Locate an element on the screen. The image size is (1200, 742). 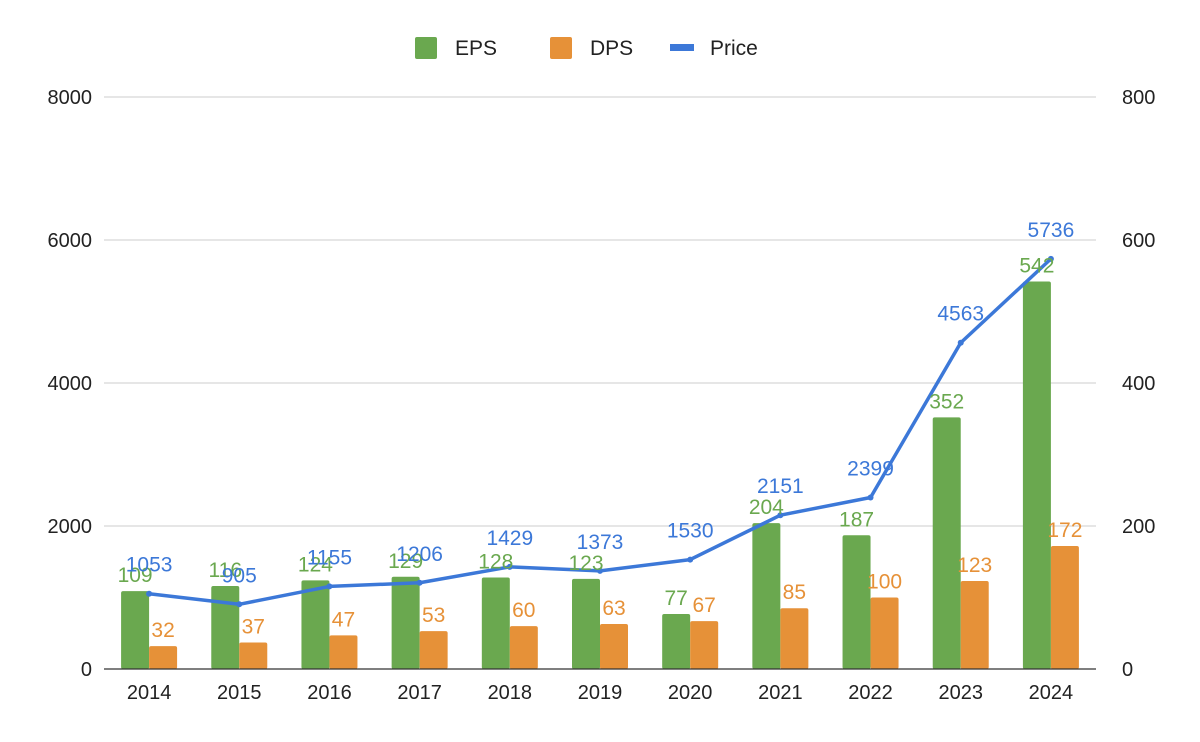
x-tick-label: 2023 is located at coordinates (960, 693).